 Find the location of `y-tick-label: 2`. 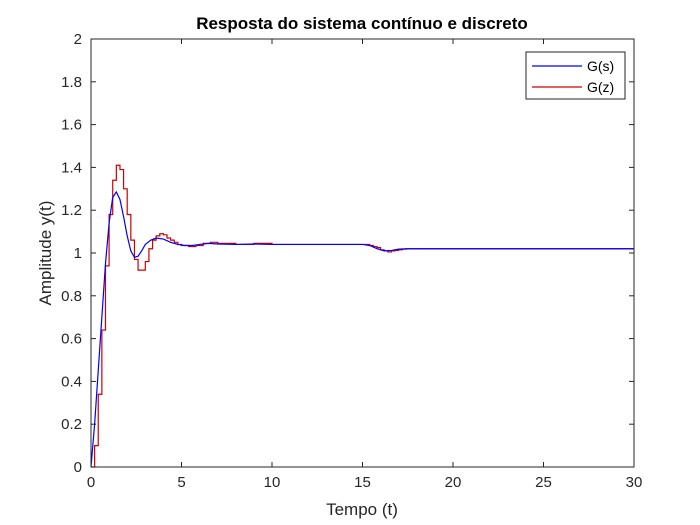

y-tick-label: 2 is located at coordinates (78, 39).